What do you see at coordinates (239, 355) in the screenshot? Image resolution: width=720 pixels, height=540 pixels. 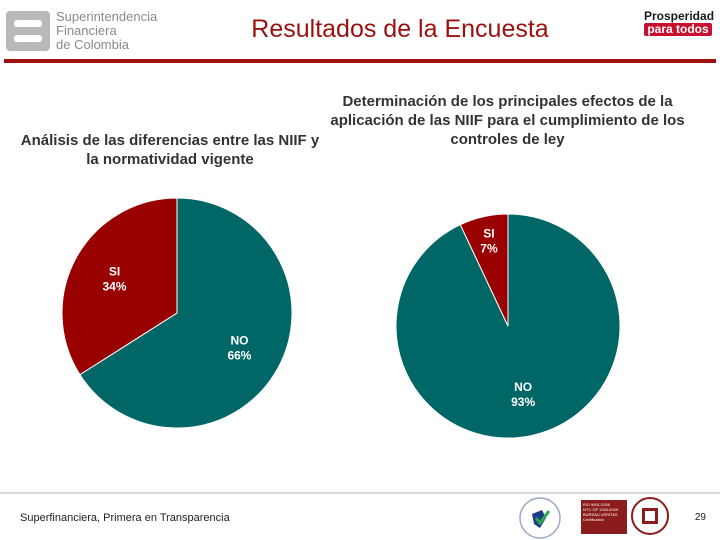 I see `pie-1-value-no: 66%` at bounding box center [239, 355].